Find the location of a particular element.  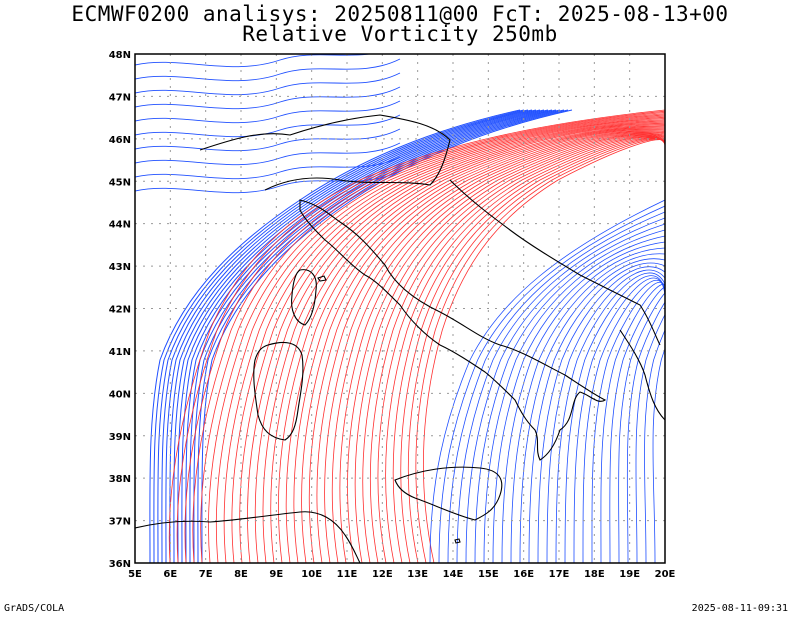

lon-tick-label: 5E is located at coordinates (135, 574).